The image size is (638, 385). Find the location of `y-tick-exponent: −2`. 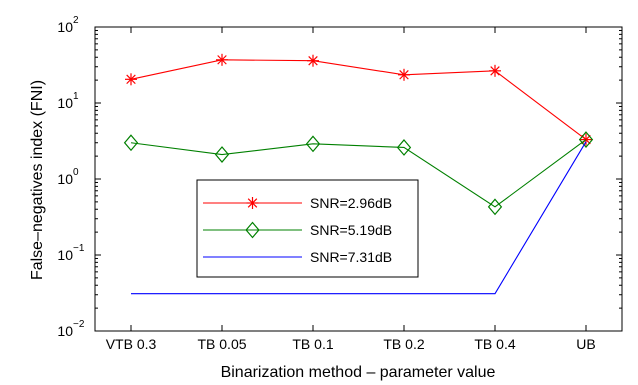

y-tick-exponent: −2 is located at coordinates (79, 324).